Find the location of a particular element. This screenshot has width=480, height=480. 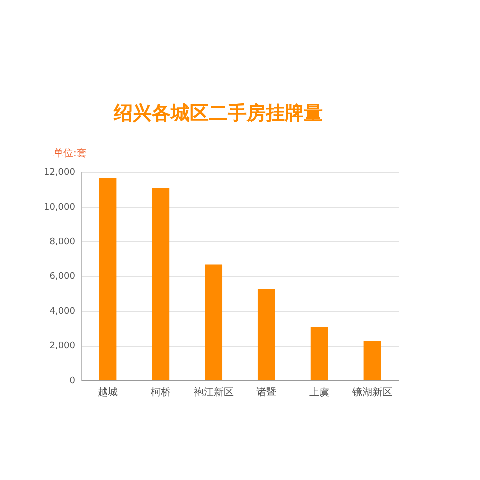

y-tick-label: 12,000 is located at coordinates (60, 173).